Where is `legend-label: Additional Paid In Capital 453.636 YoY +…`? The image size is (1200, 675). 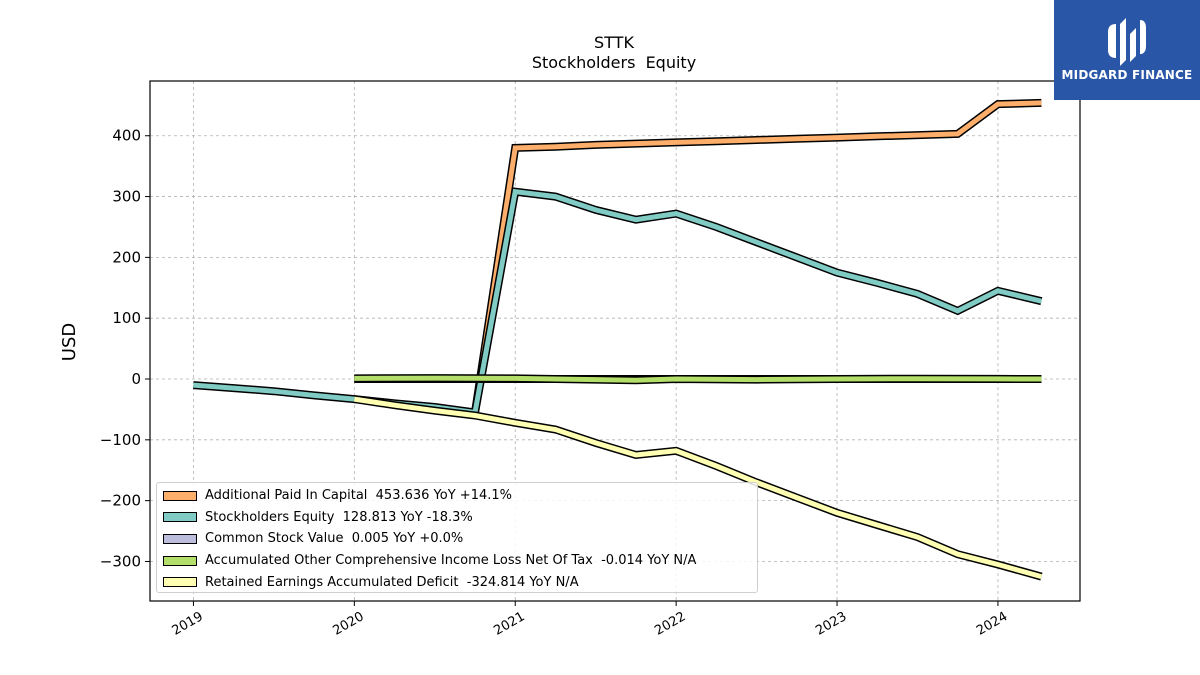
legend-label: Additional Paid In Capital 453.636 YoY +… is located at coordinates (358, 496).